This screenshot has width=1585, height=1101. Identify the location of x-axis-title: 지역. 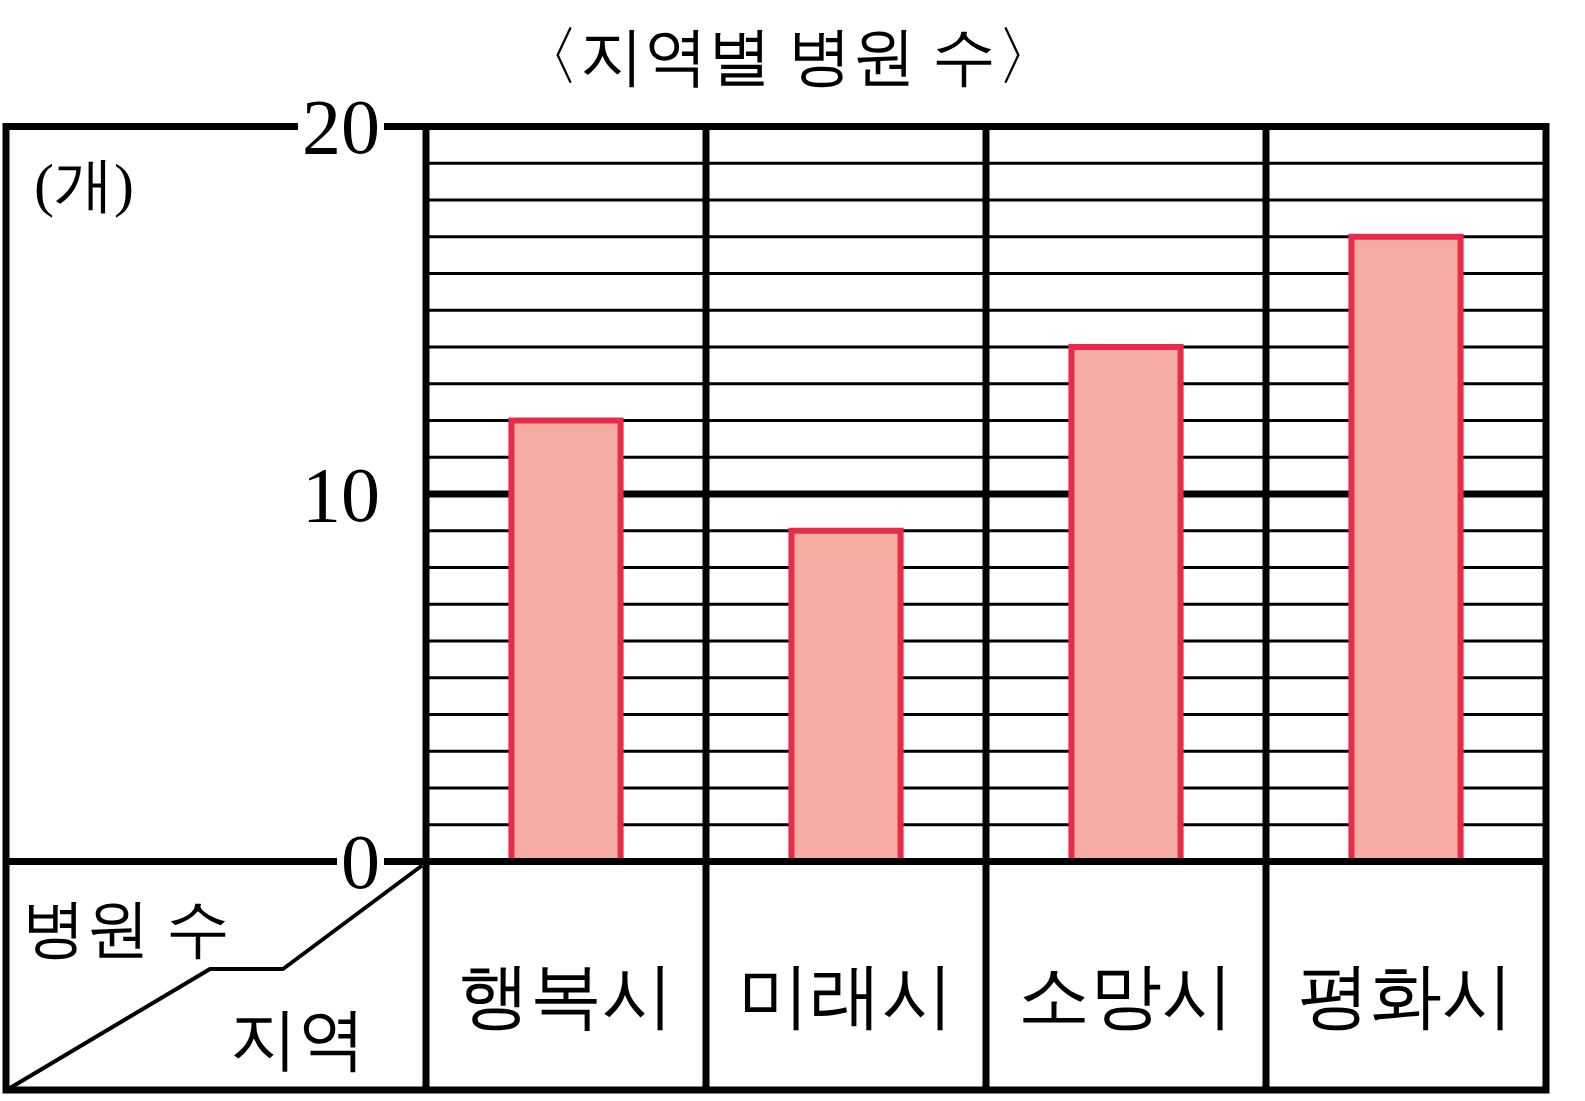
(298, 1039).